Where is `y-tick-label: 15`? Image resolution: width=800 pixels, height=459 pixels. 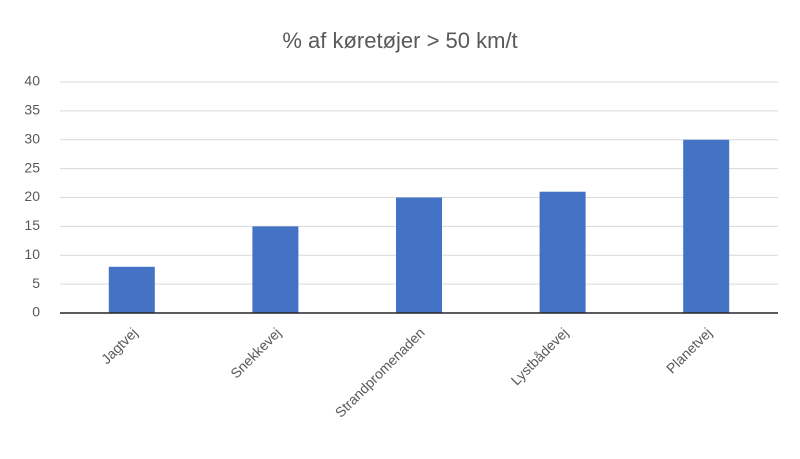
y-tick-label: 15 is located at coordinates (32, 225).